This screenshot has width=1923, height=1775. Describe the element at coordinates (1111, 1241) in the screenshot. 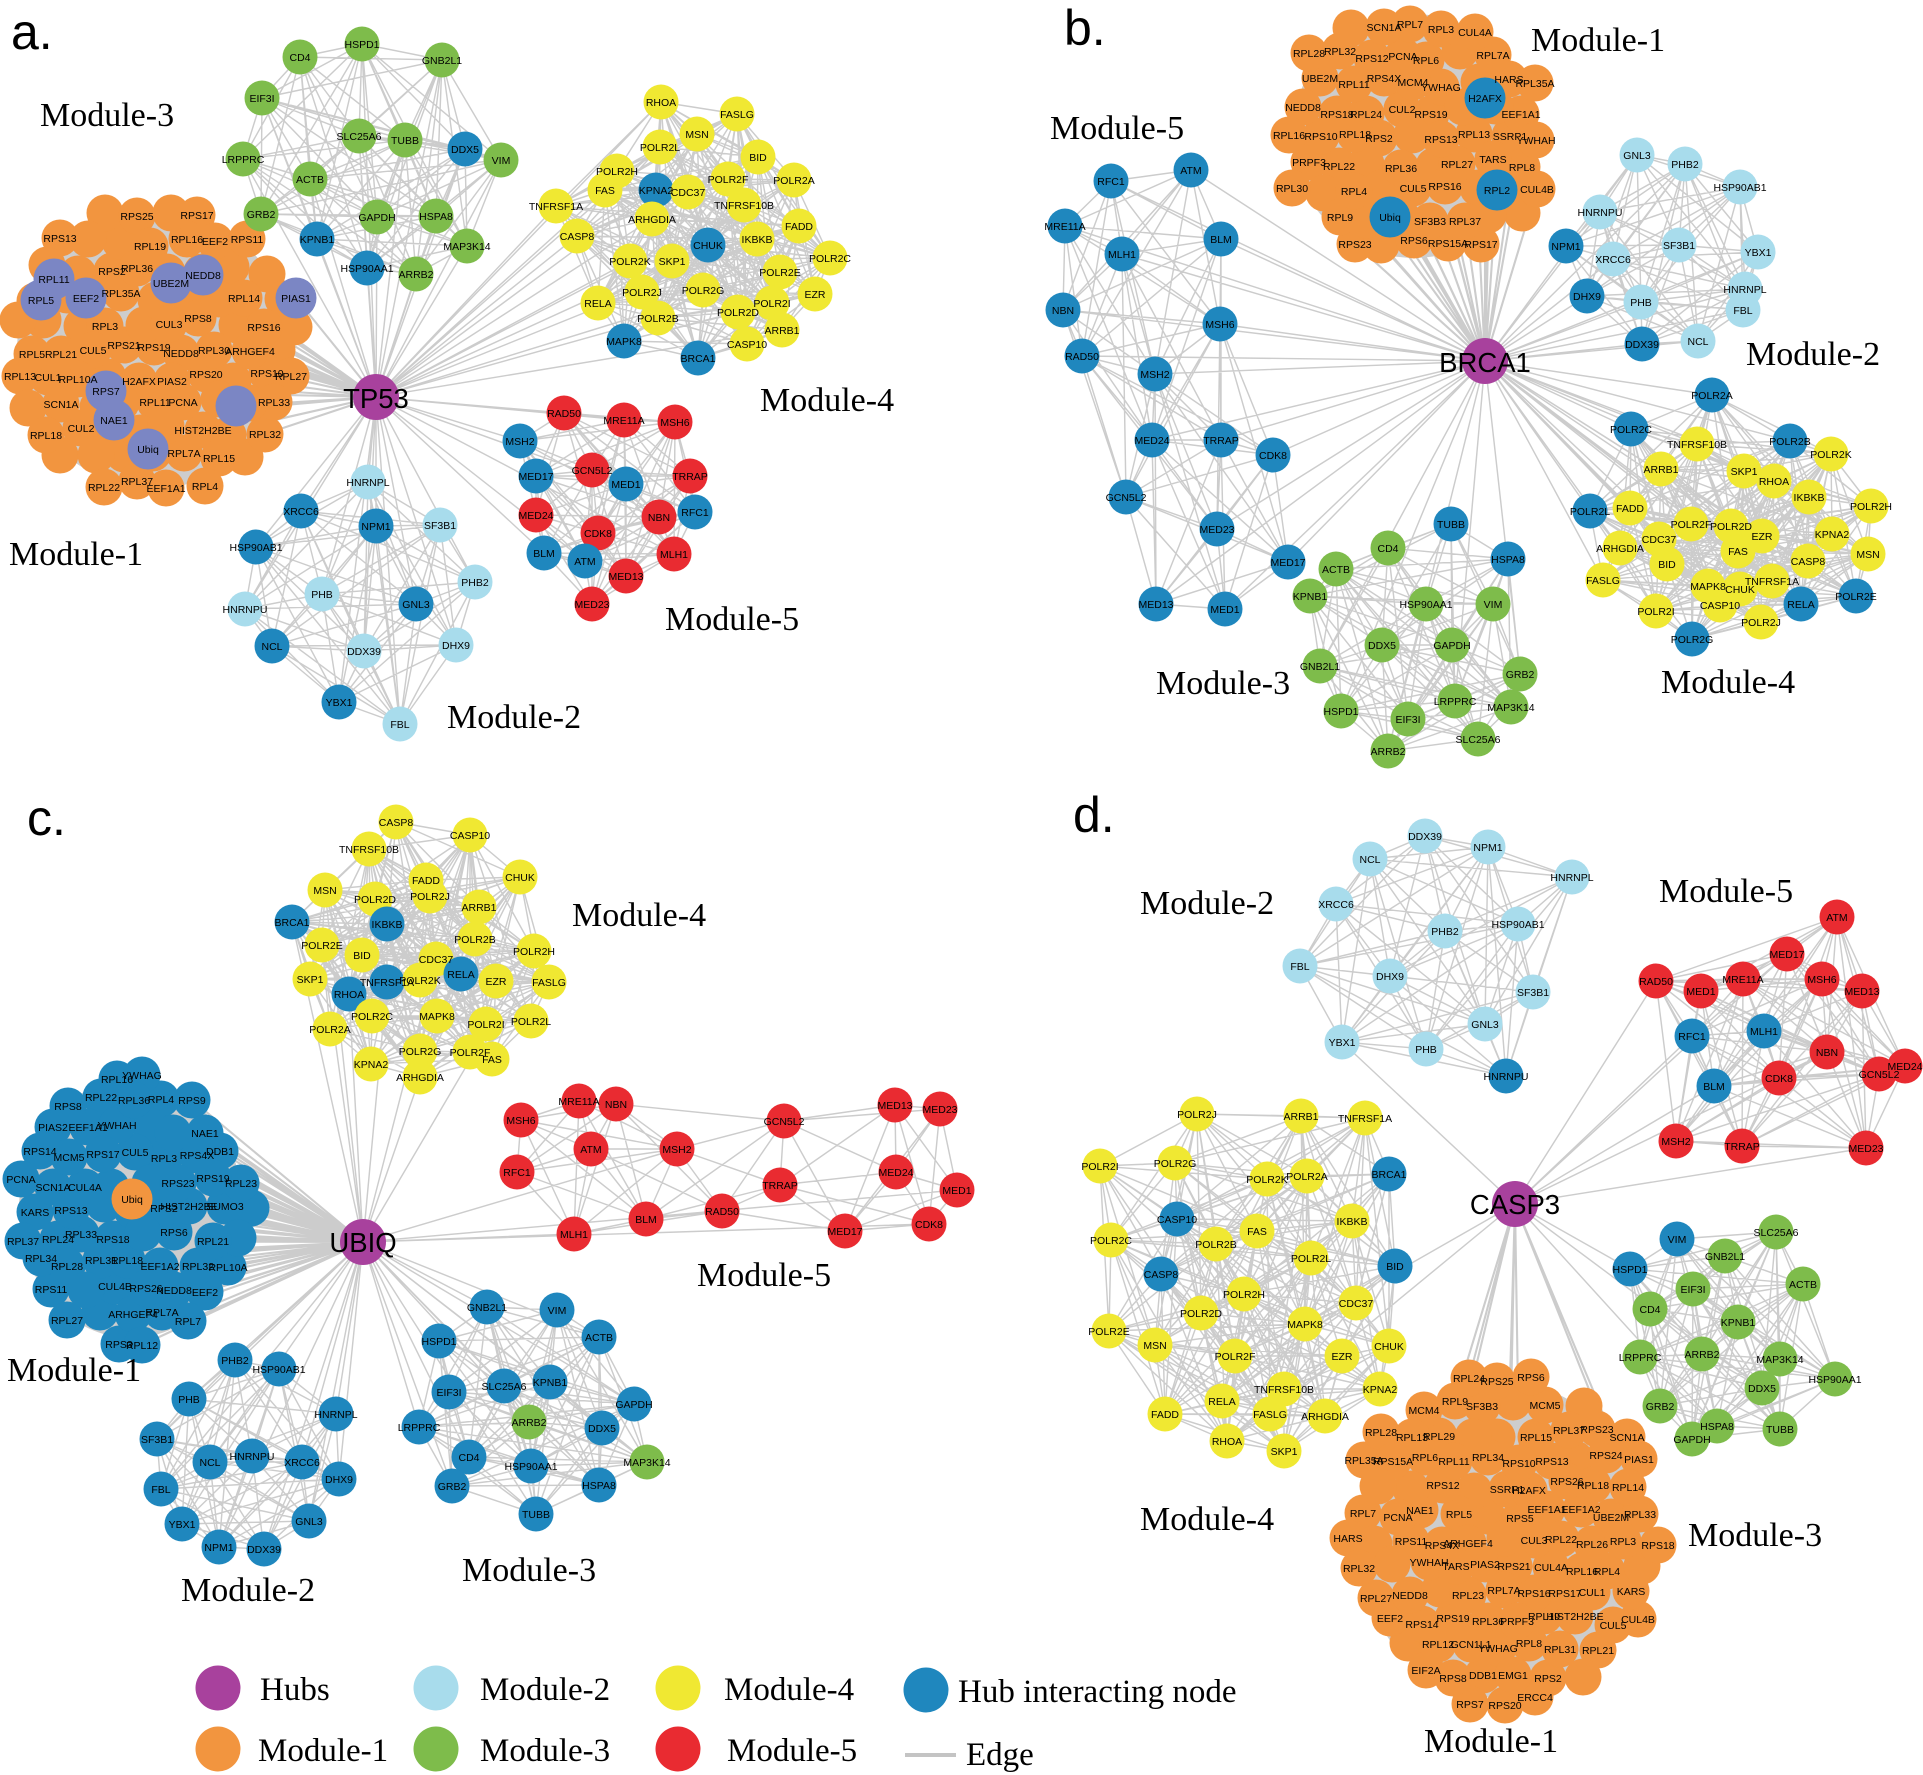

I see `svg-text: POLR2C` at that location.